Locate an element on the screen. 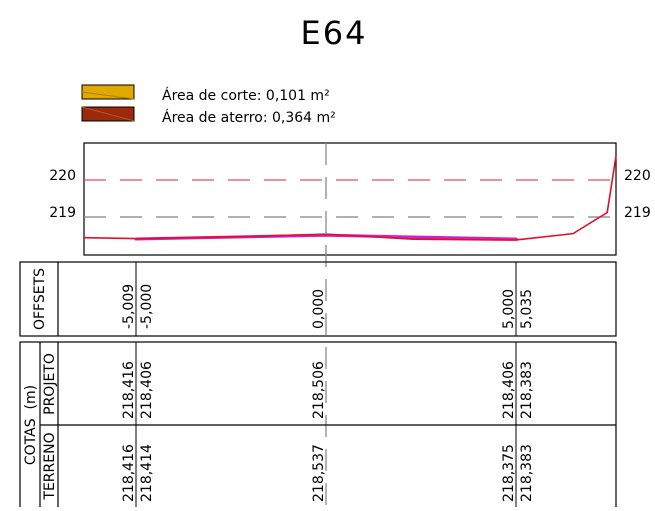  offsets-table: OFFSETS -5,009 -5,000 0,000 5,000 5,035 is located at coordinates (318, 299).